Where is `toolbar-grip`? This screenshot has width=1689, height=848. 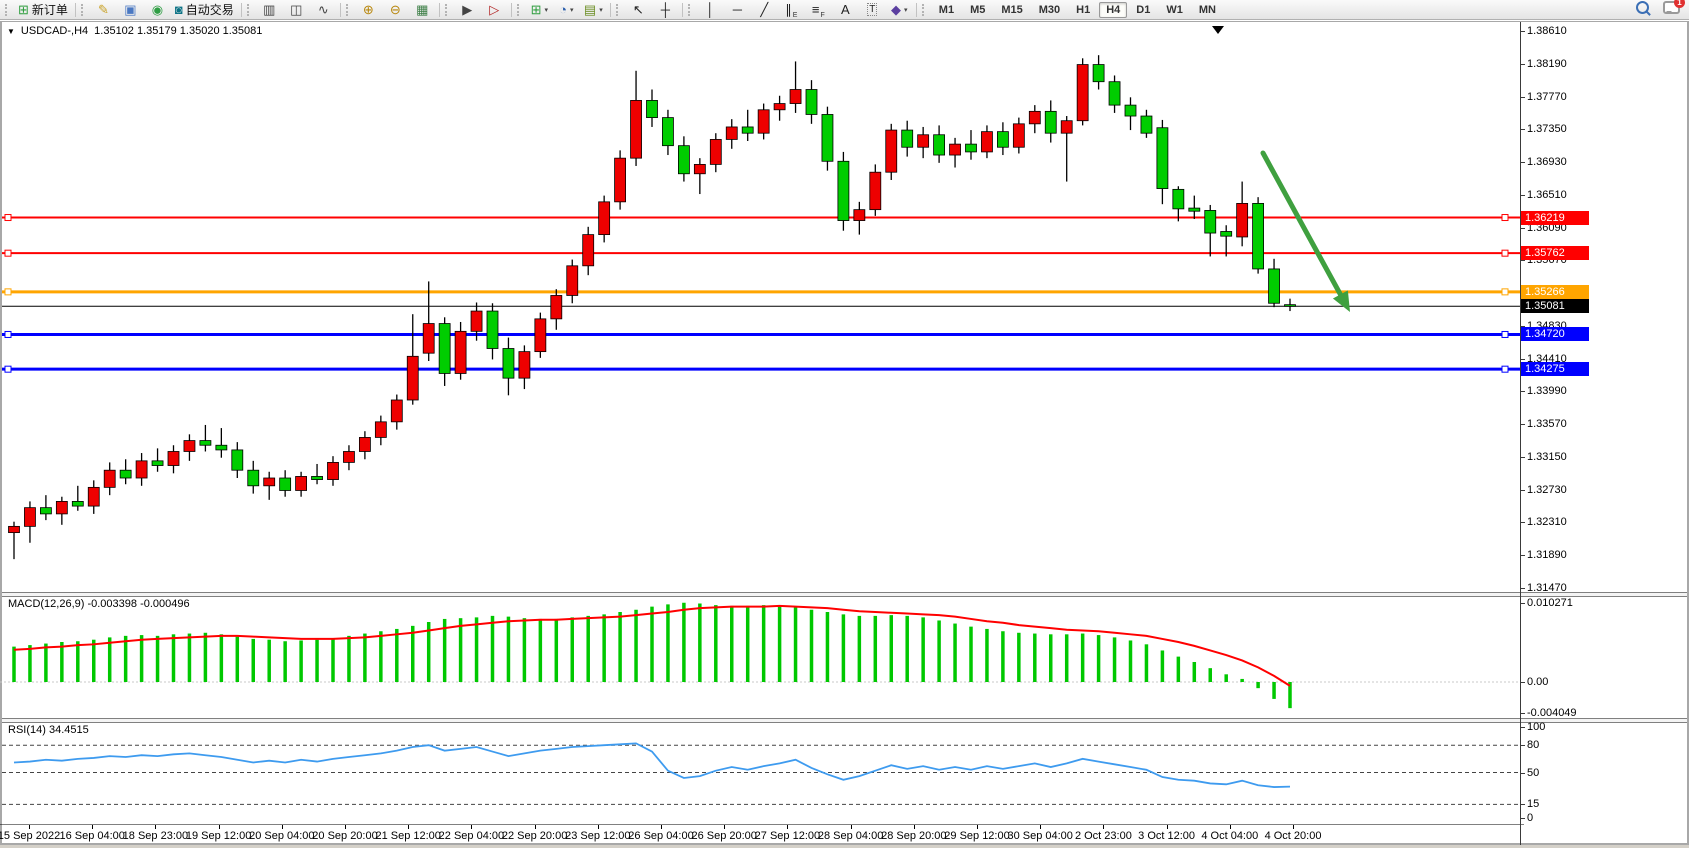
toolbar-grip is located at coordinates (83, 9).